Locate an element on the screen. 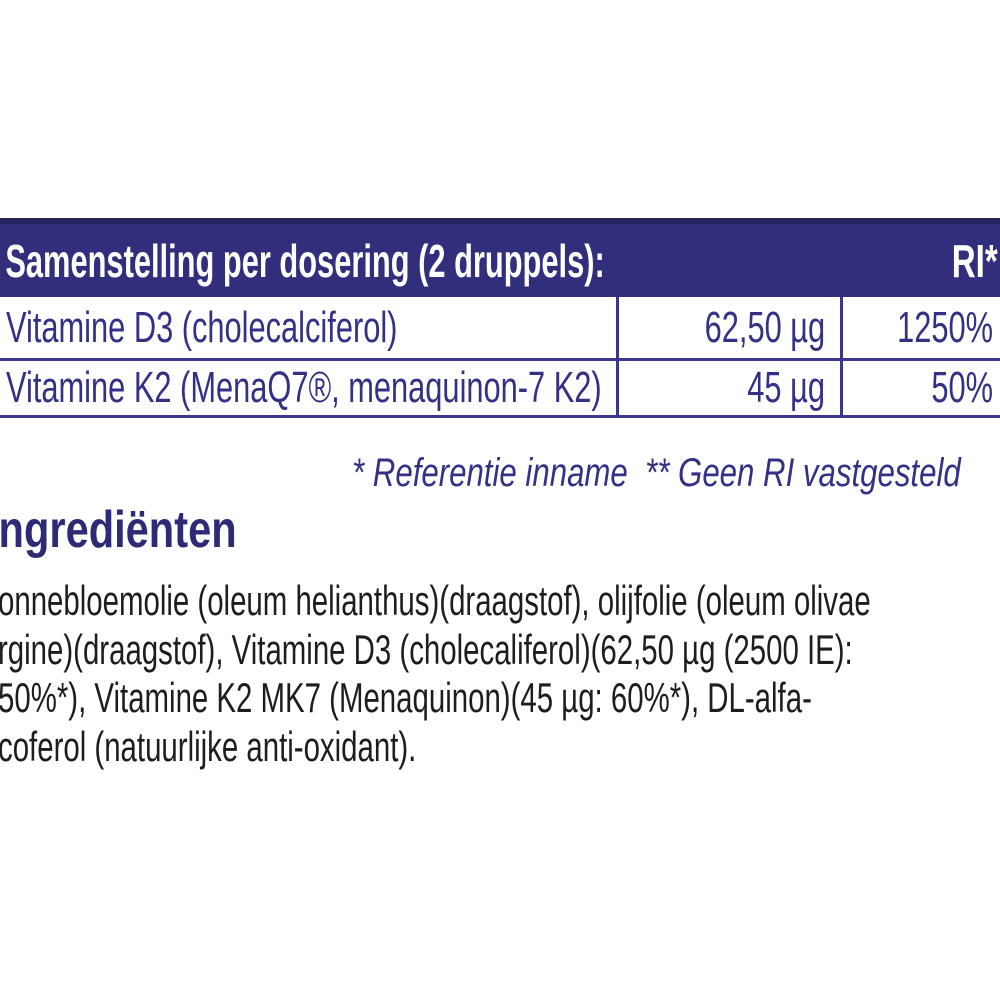 The image size is (1000, 1000). ri-value: 1250% is located at coordinates (945, 327).